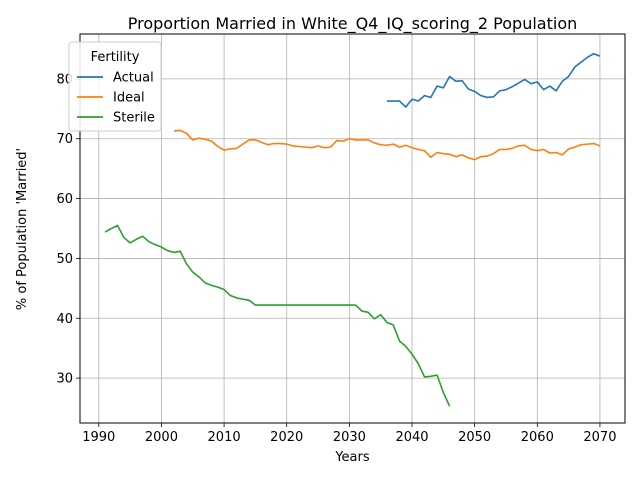 The image size is (640, 480). I want to click on legend: Fertility Actual Ideal Sterile, so click(115, 86).